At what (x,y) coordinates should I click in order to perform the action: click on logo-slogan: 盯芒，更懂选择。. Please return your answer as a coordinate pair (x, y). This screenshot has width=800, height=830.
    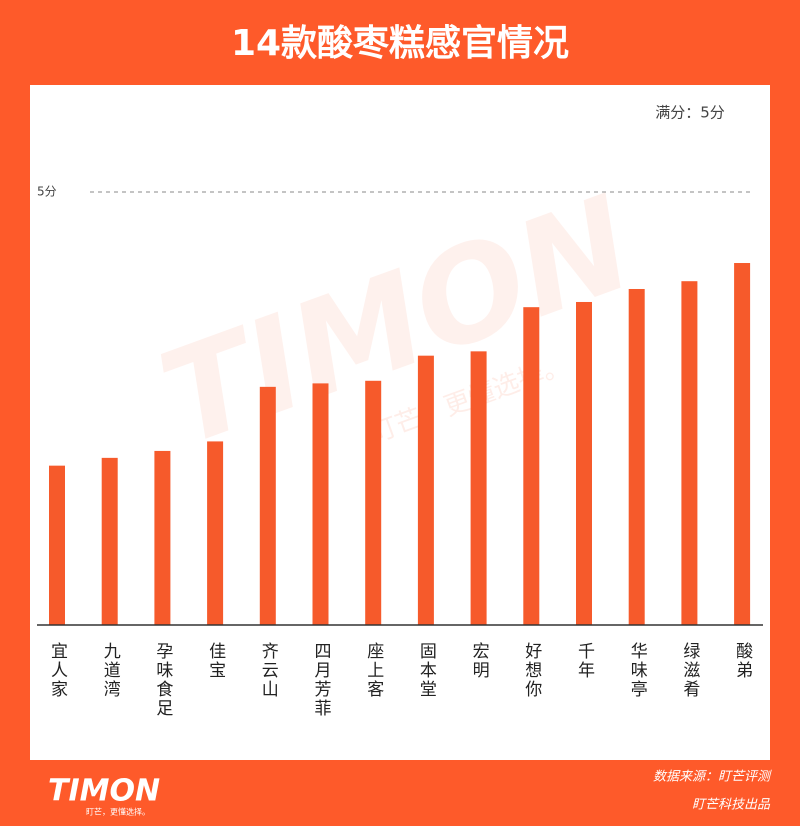
    Looking at the image, I should click on (118, 812).